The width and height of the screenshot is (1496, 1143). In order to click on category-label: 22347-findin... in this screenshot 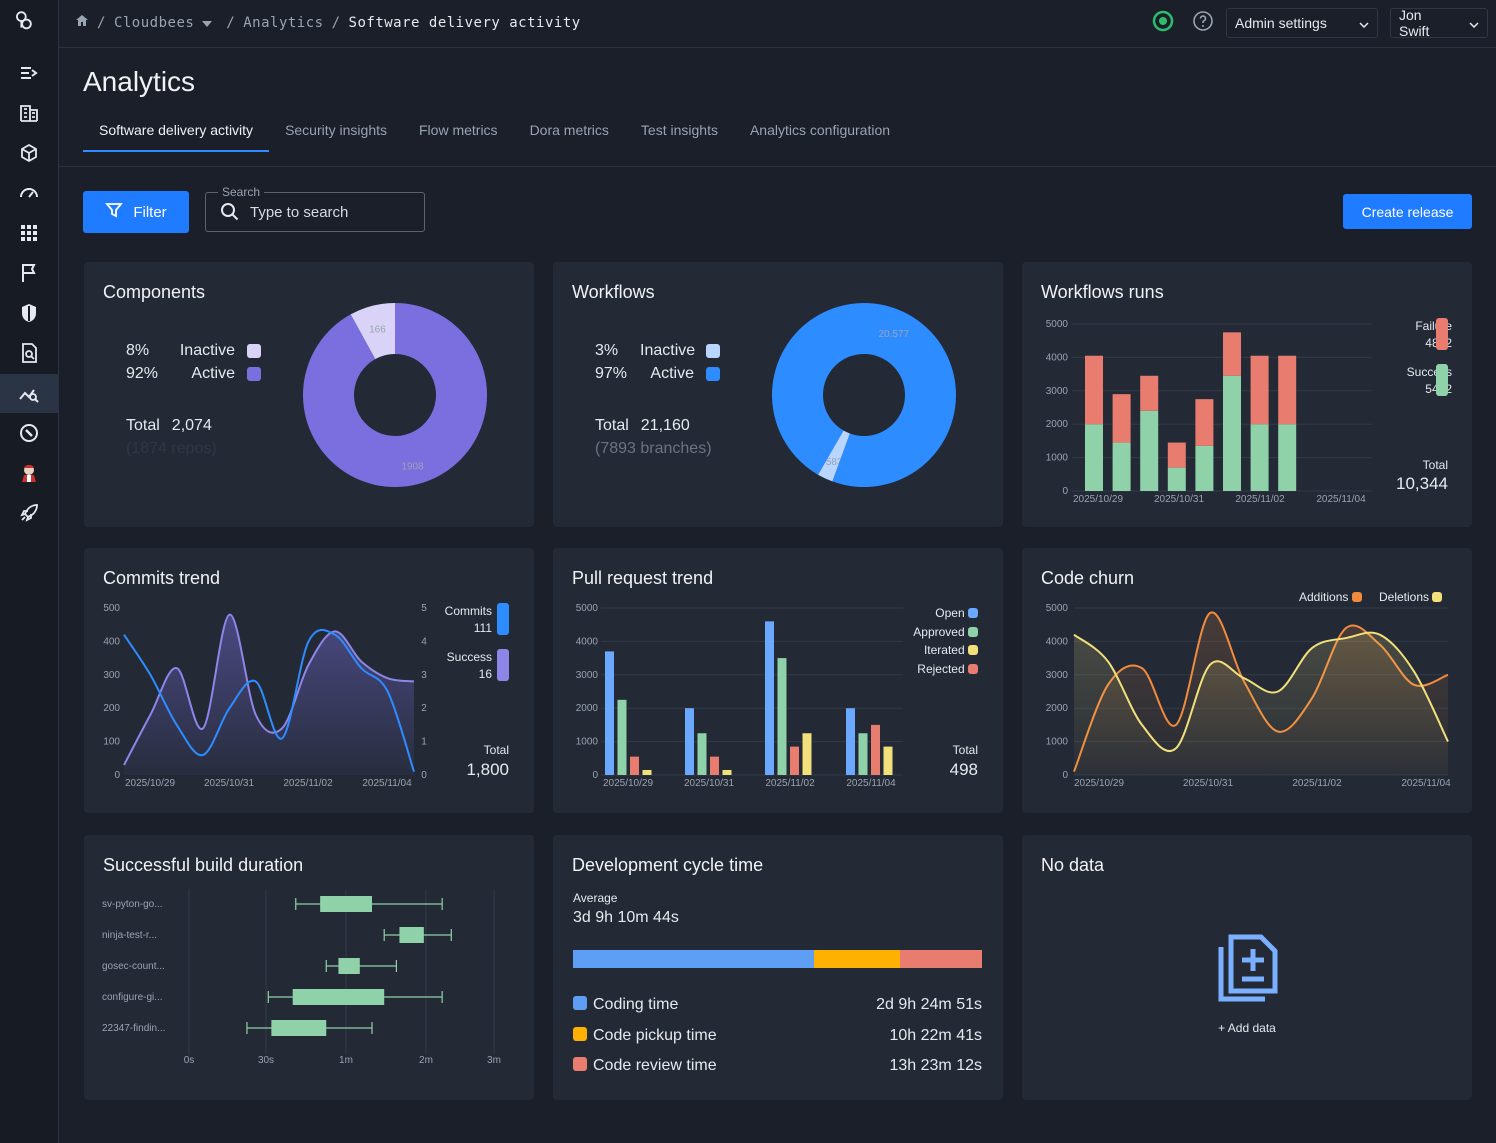, I will do `click(133, 1028)`.